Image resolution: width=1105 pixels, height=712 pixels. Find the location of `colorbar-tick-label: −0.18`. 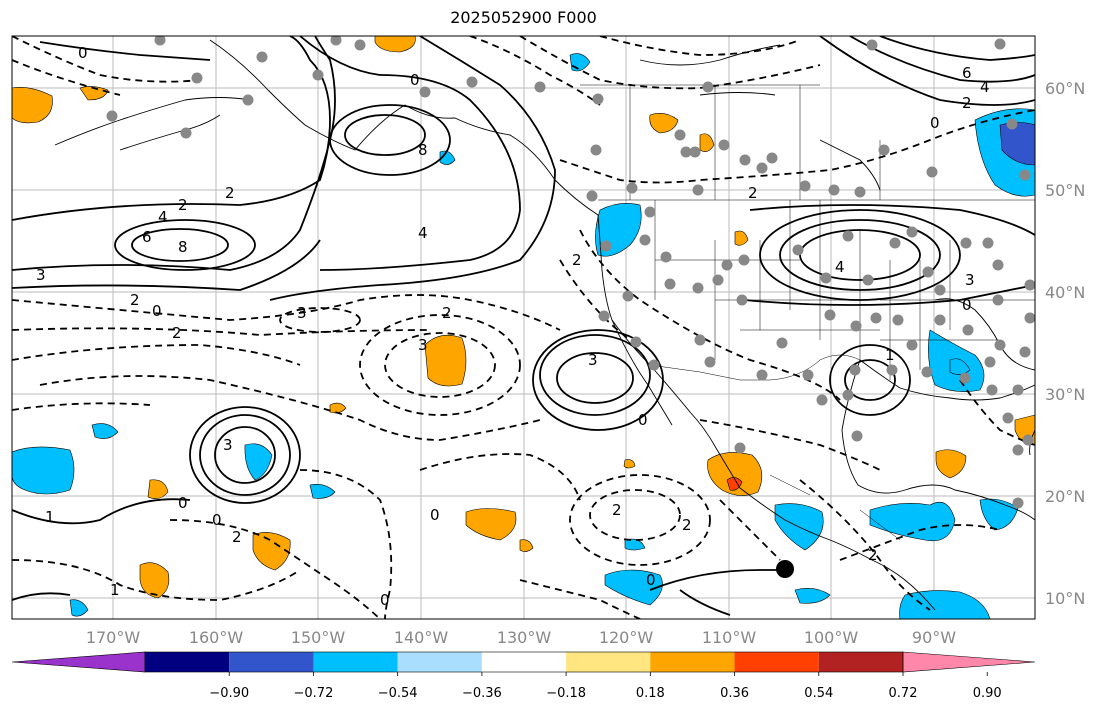

colorbar-tick-label: −0.18 is located at coordinates (566, 693).